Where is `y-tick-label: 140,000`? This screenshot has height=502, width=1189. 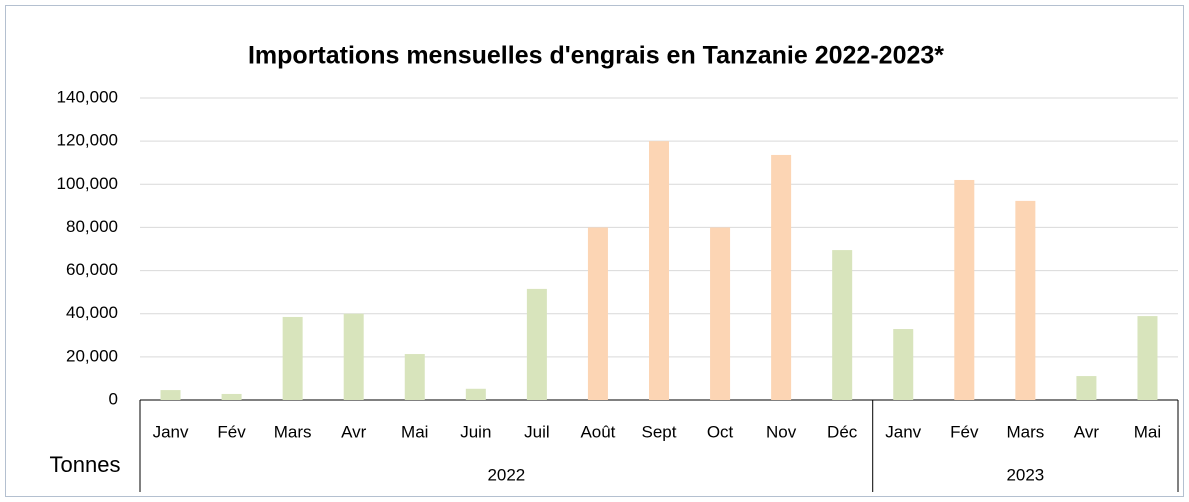
y-tick-label: 140,000 is located at coordinates (87, 96).